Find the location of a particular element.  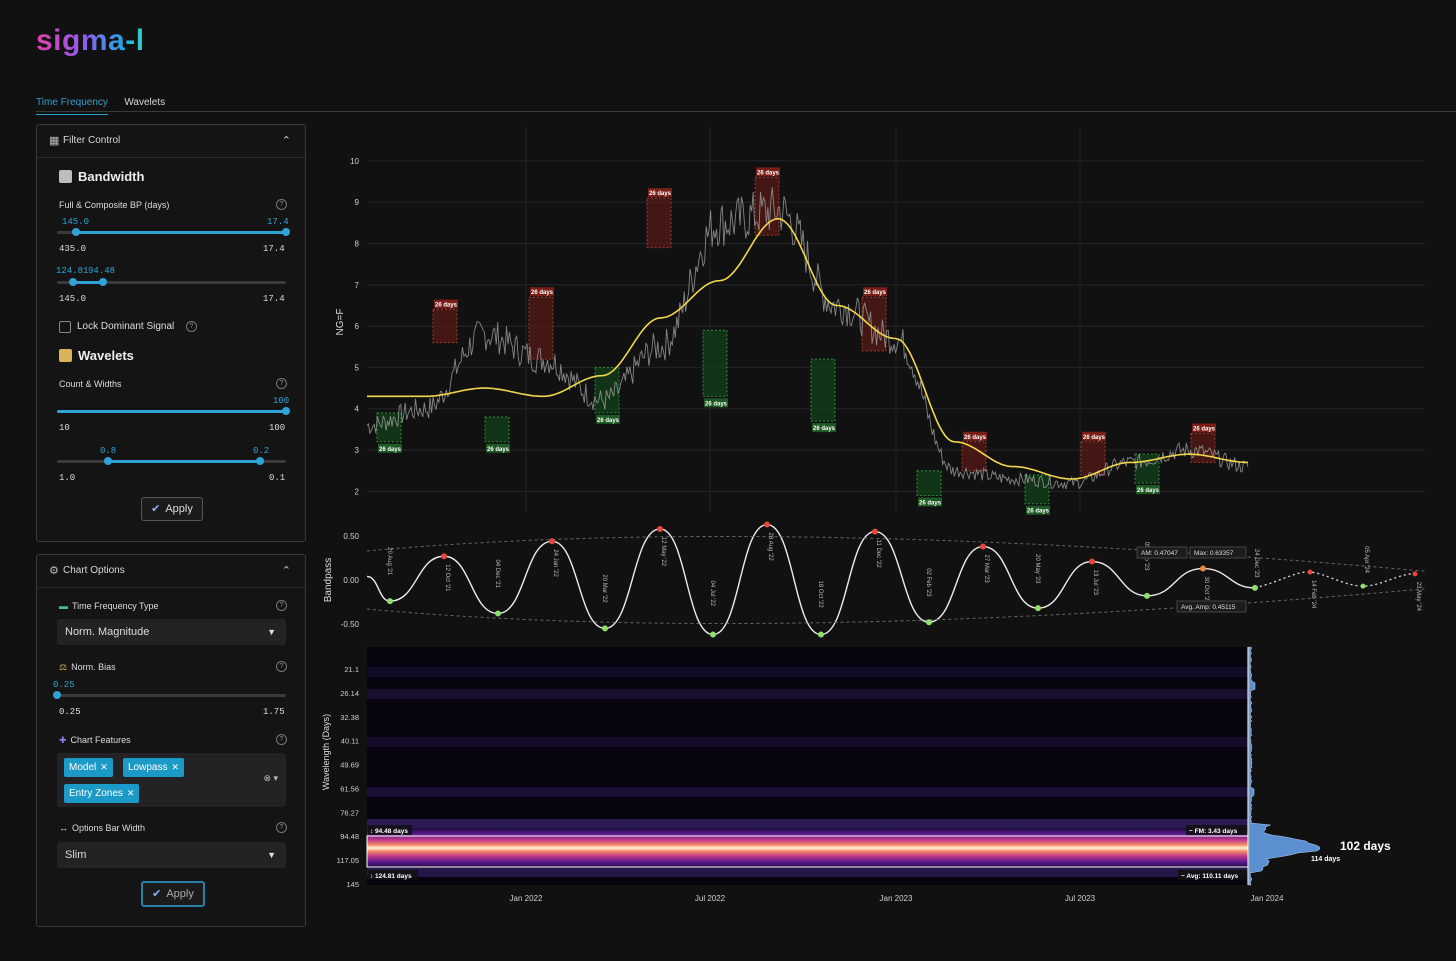

chart-apply-button: ✔ Apply is located at coordinates (173, 894).